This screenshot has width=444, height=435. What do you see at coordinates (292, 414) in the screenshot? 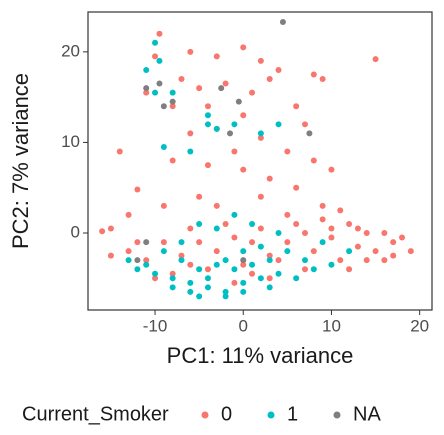
I see `legend-label: 1` at bounding box center [292, 414].